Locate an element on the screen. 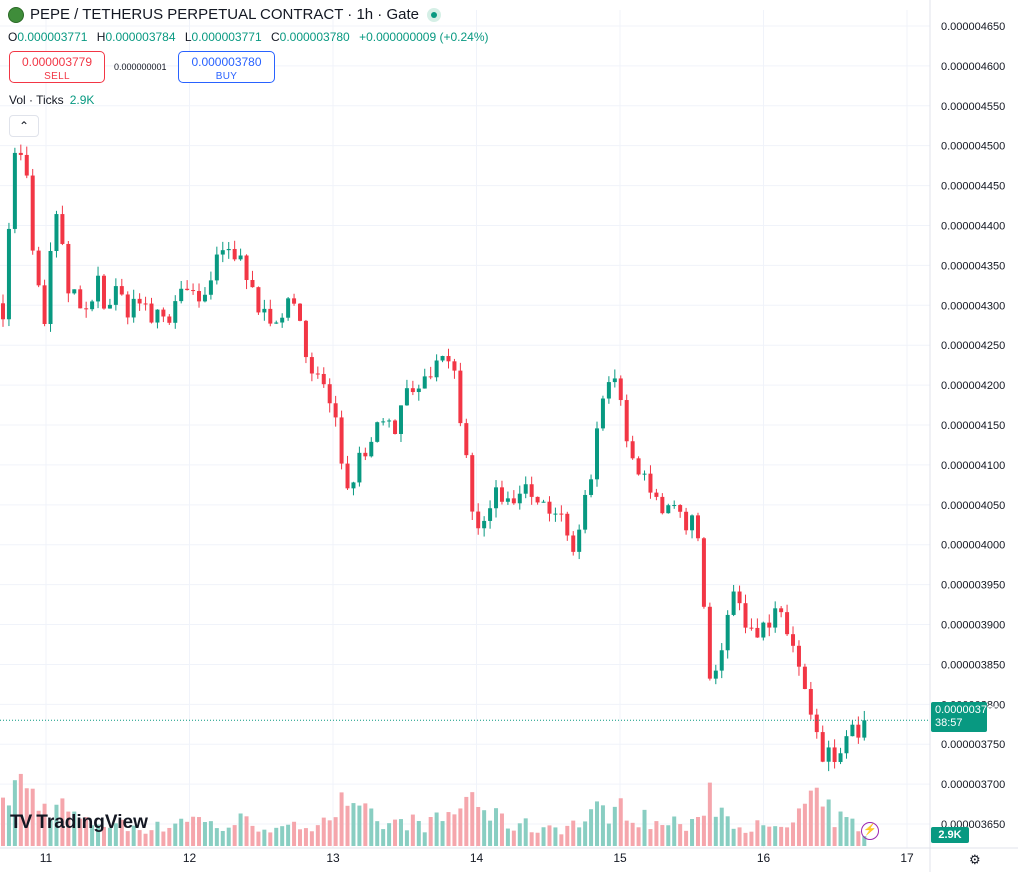  x-tick-label: 15 is located at coordinates (620, 858).